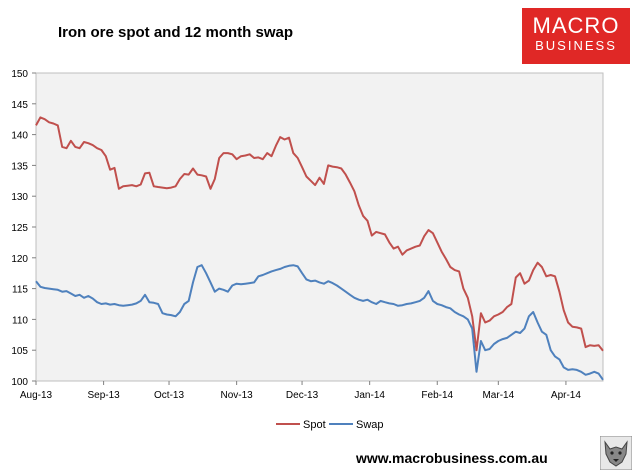 Image resolution: width=637 pixels, height=474 pixels. Describe the element at coordinates (36, 395) in the screenshot. I see `x-tick-label: Aug-13` at that location.